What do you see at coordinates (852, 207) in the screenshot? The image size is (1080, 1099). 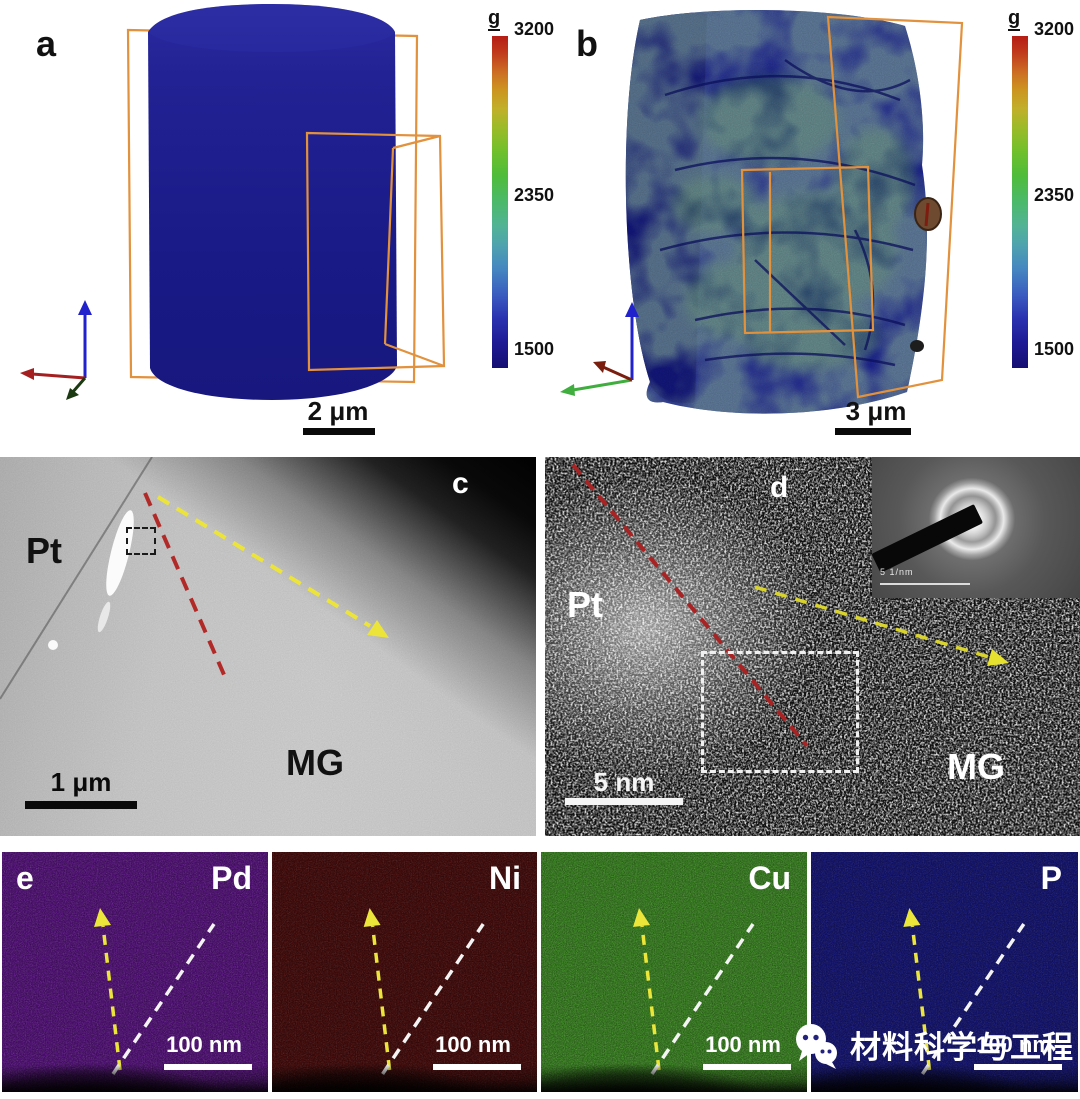 I see `wireframe-b` at bounding box center [852, 207].